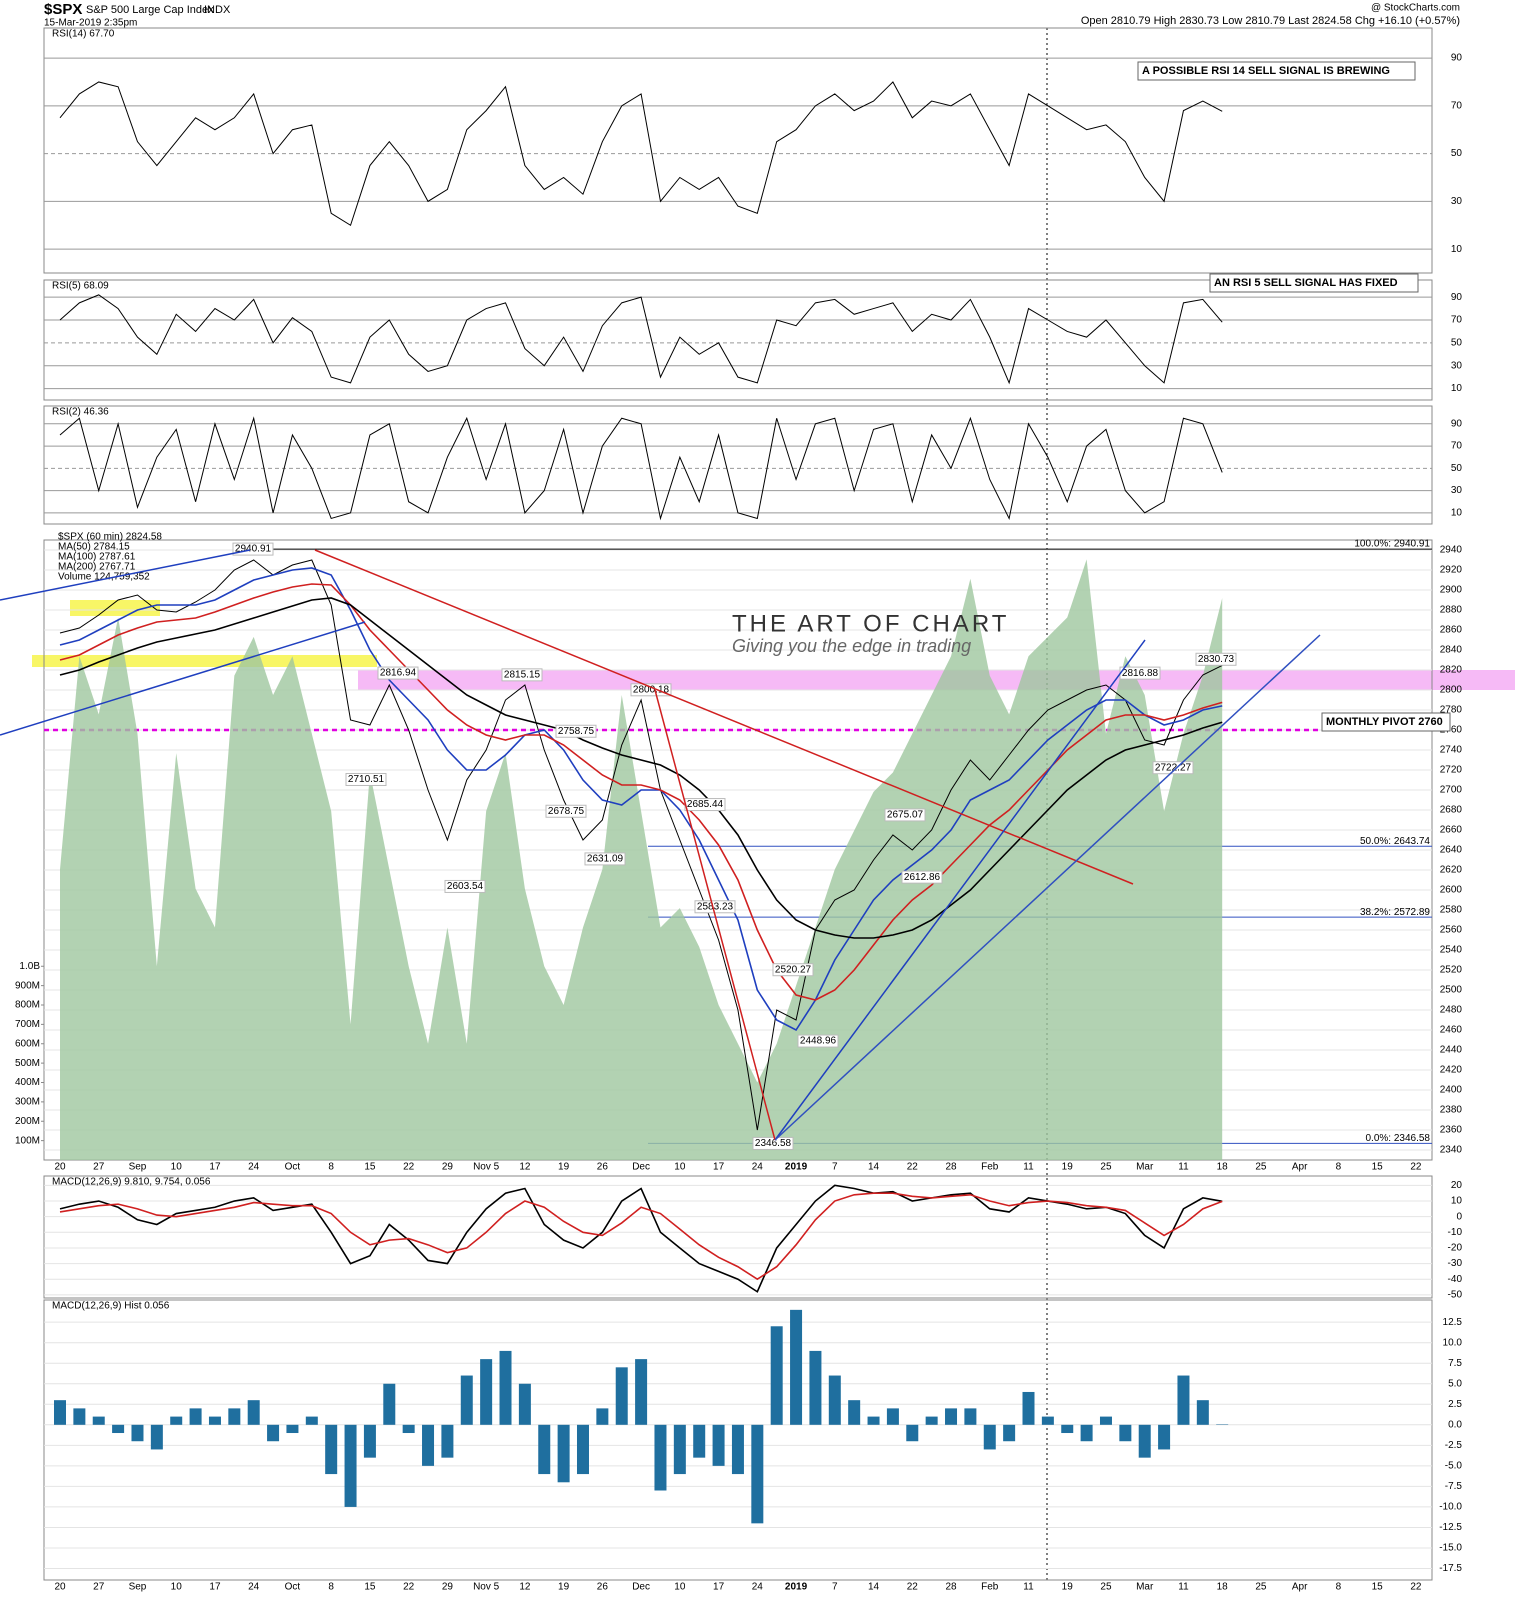 The image size is (1532, 1600). Describe the element at coordinates (1457, 58) in the screenshot. I see `y-tick-label: 90` at that location.